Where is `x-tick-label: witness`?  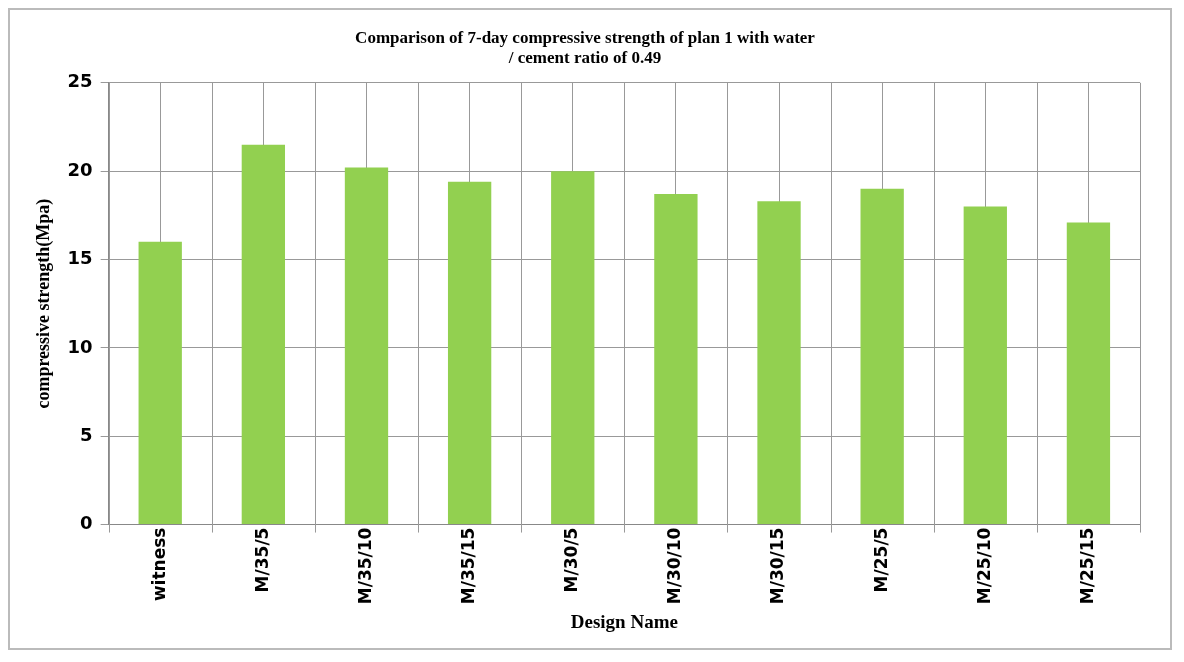
x-tick-label: witness is located at coordinates (158, 564).